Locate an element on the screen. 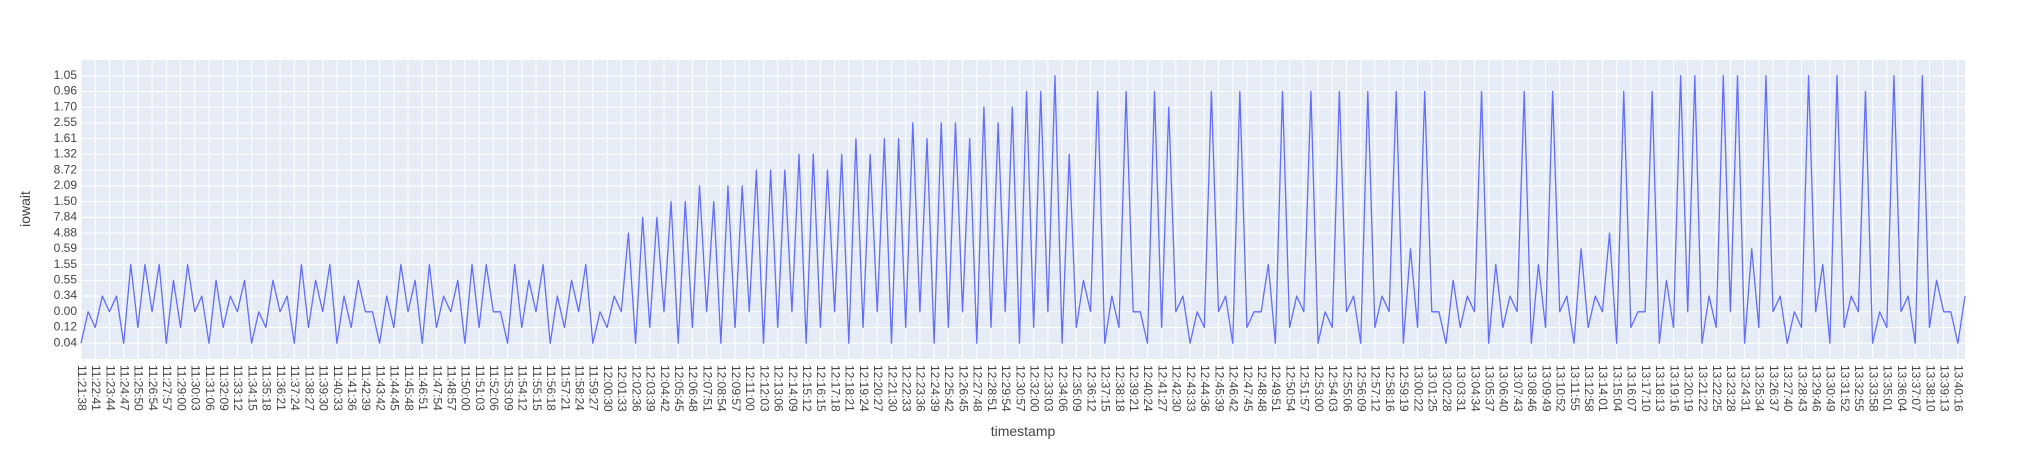 This screenshot has height=450, width=2044. y-tick-label: 2.55 is located at coordinates (66, 122).